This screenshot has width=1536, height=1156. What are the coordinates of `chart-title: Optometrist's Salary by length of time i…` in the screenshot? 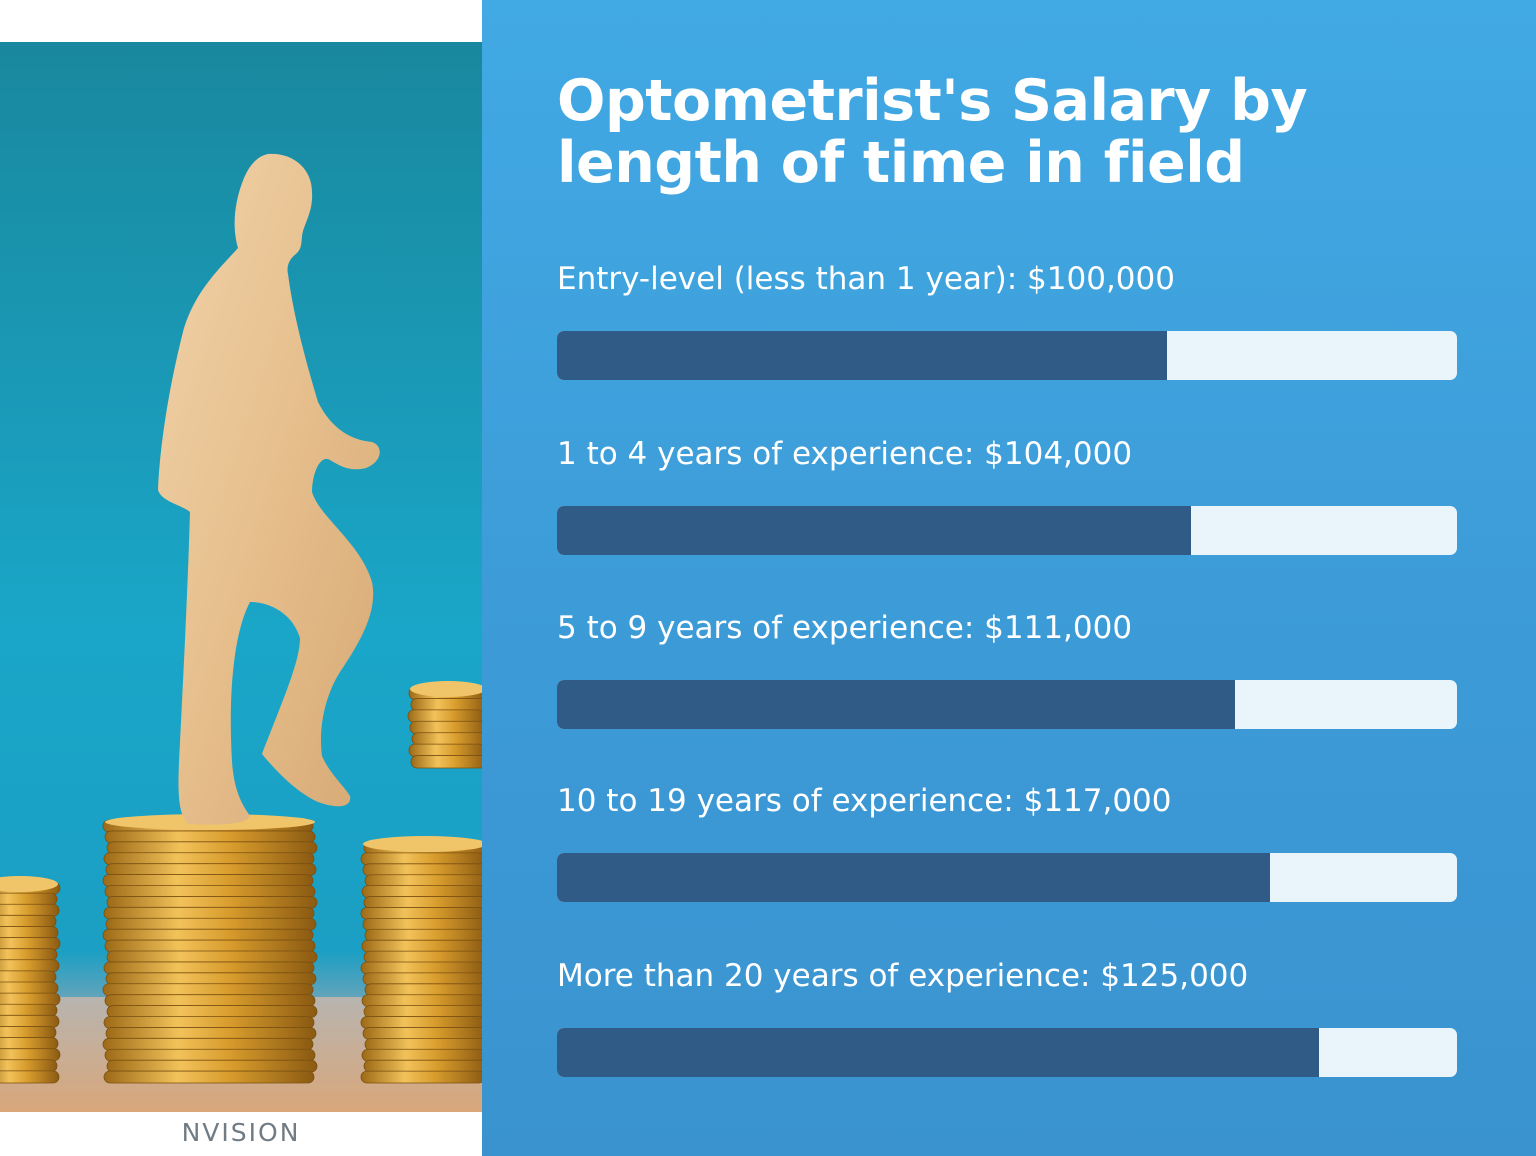 It's located at (932, 132).